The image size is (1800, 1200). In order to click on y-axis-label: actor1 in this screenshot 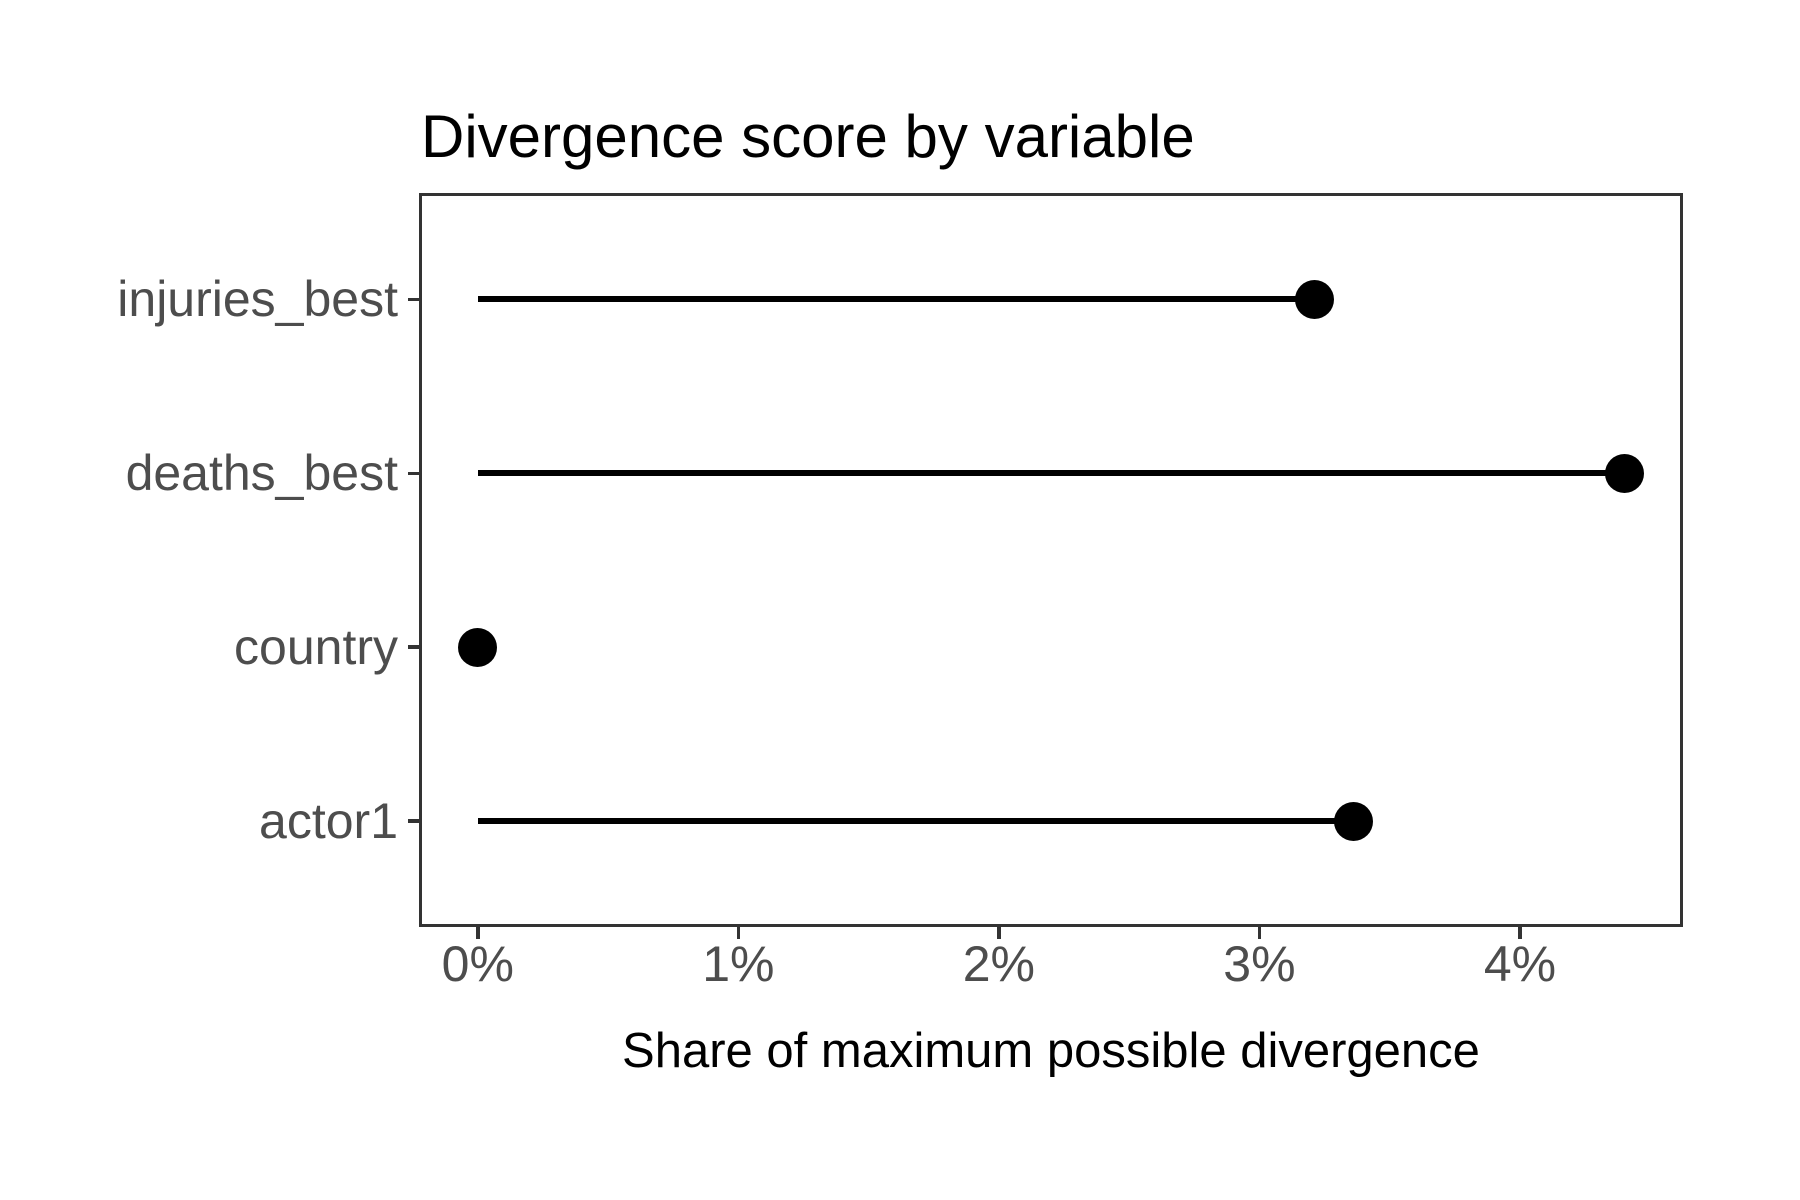, I will do `click(328, 821)`.